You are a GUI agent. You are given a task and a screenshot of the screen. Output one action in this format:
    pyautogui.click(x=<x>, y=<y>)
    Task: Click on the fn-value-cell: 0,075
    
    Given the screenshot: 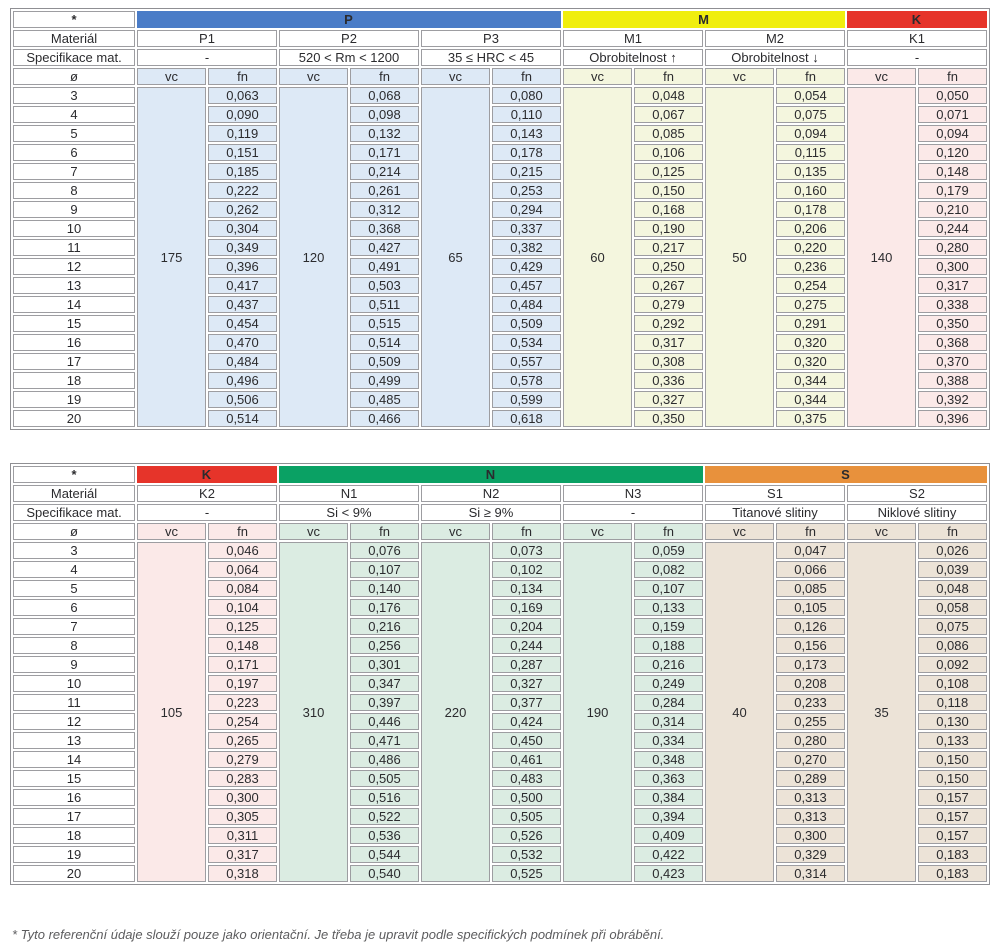 What is the action you would take?
    pyautogui.click(x=952, y=626)
    